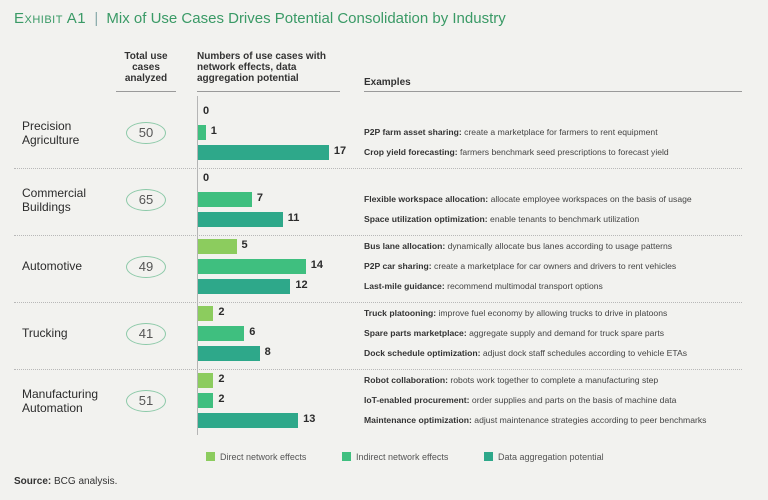  What do you see at coordinates (405, 246) in the screenshot?
I see `example-name: Bus lane allocation:` at bounding box center [405, 246].